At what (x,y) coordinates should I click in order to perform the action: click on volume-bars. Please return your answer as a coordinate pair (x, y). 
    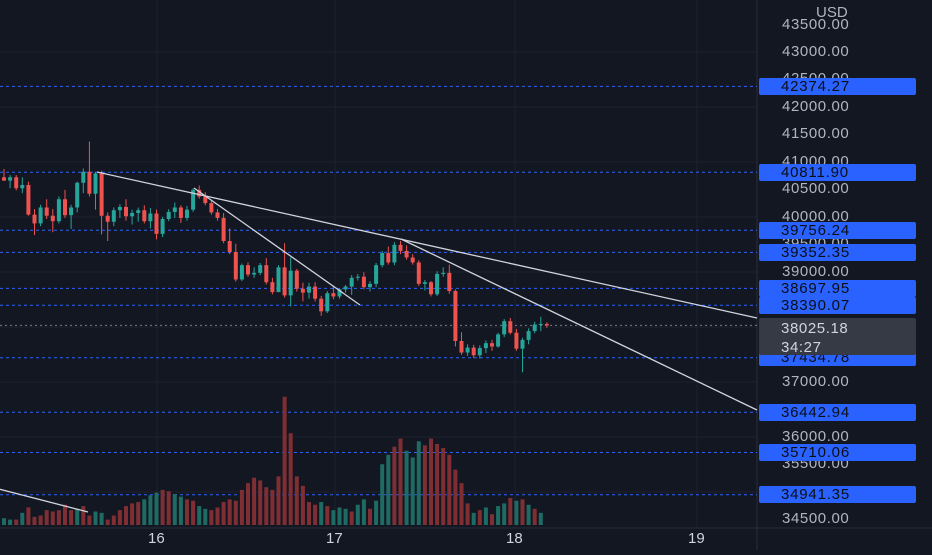
    Looking at the image, I should click on (272, 460).